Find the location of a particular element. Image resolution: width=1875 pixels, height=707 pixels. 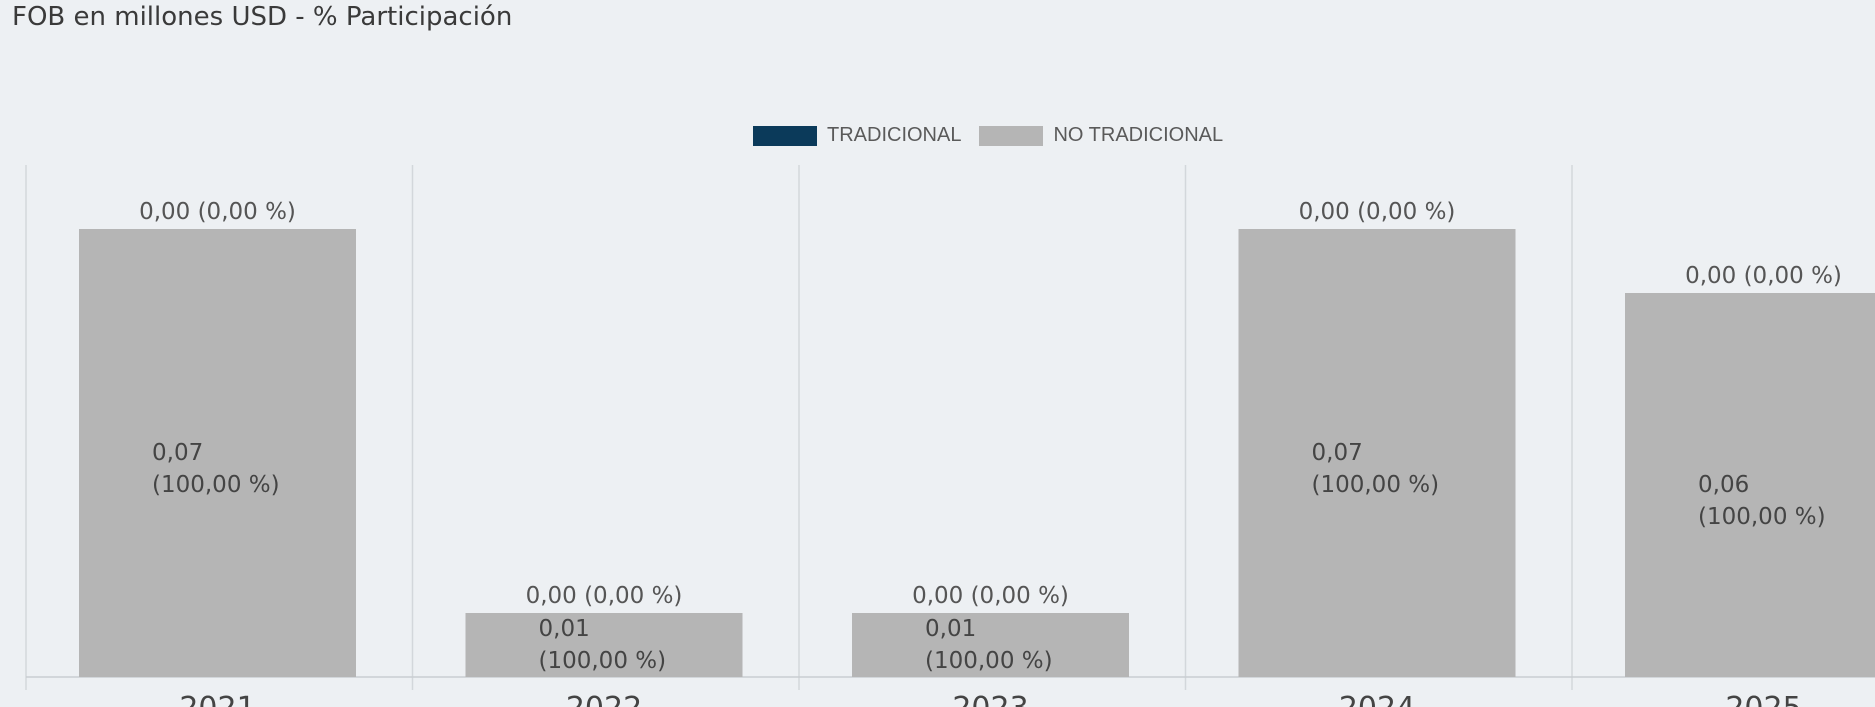

data-label-pct-2025: (100,00 %) is located at coordinates (1762, 517).